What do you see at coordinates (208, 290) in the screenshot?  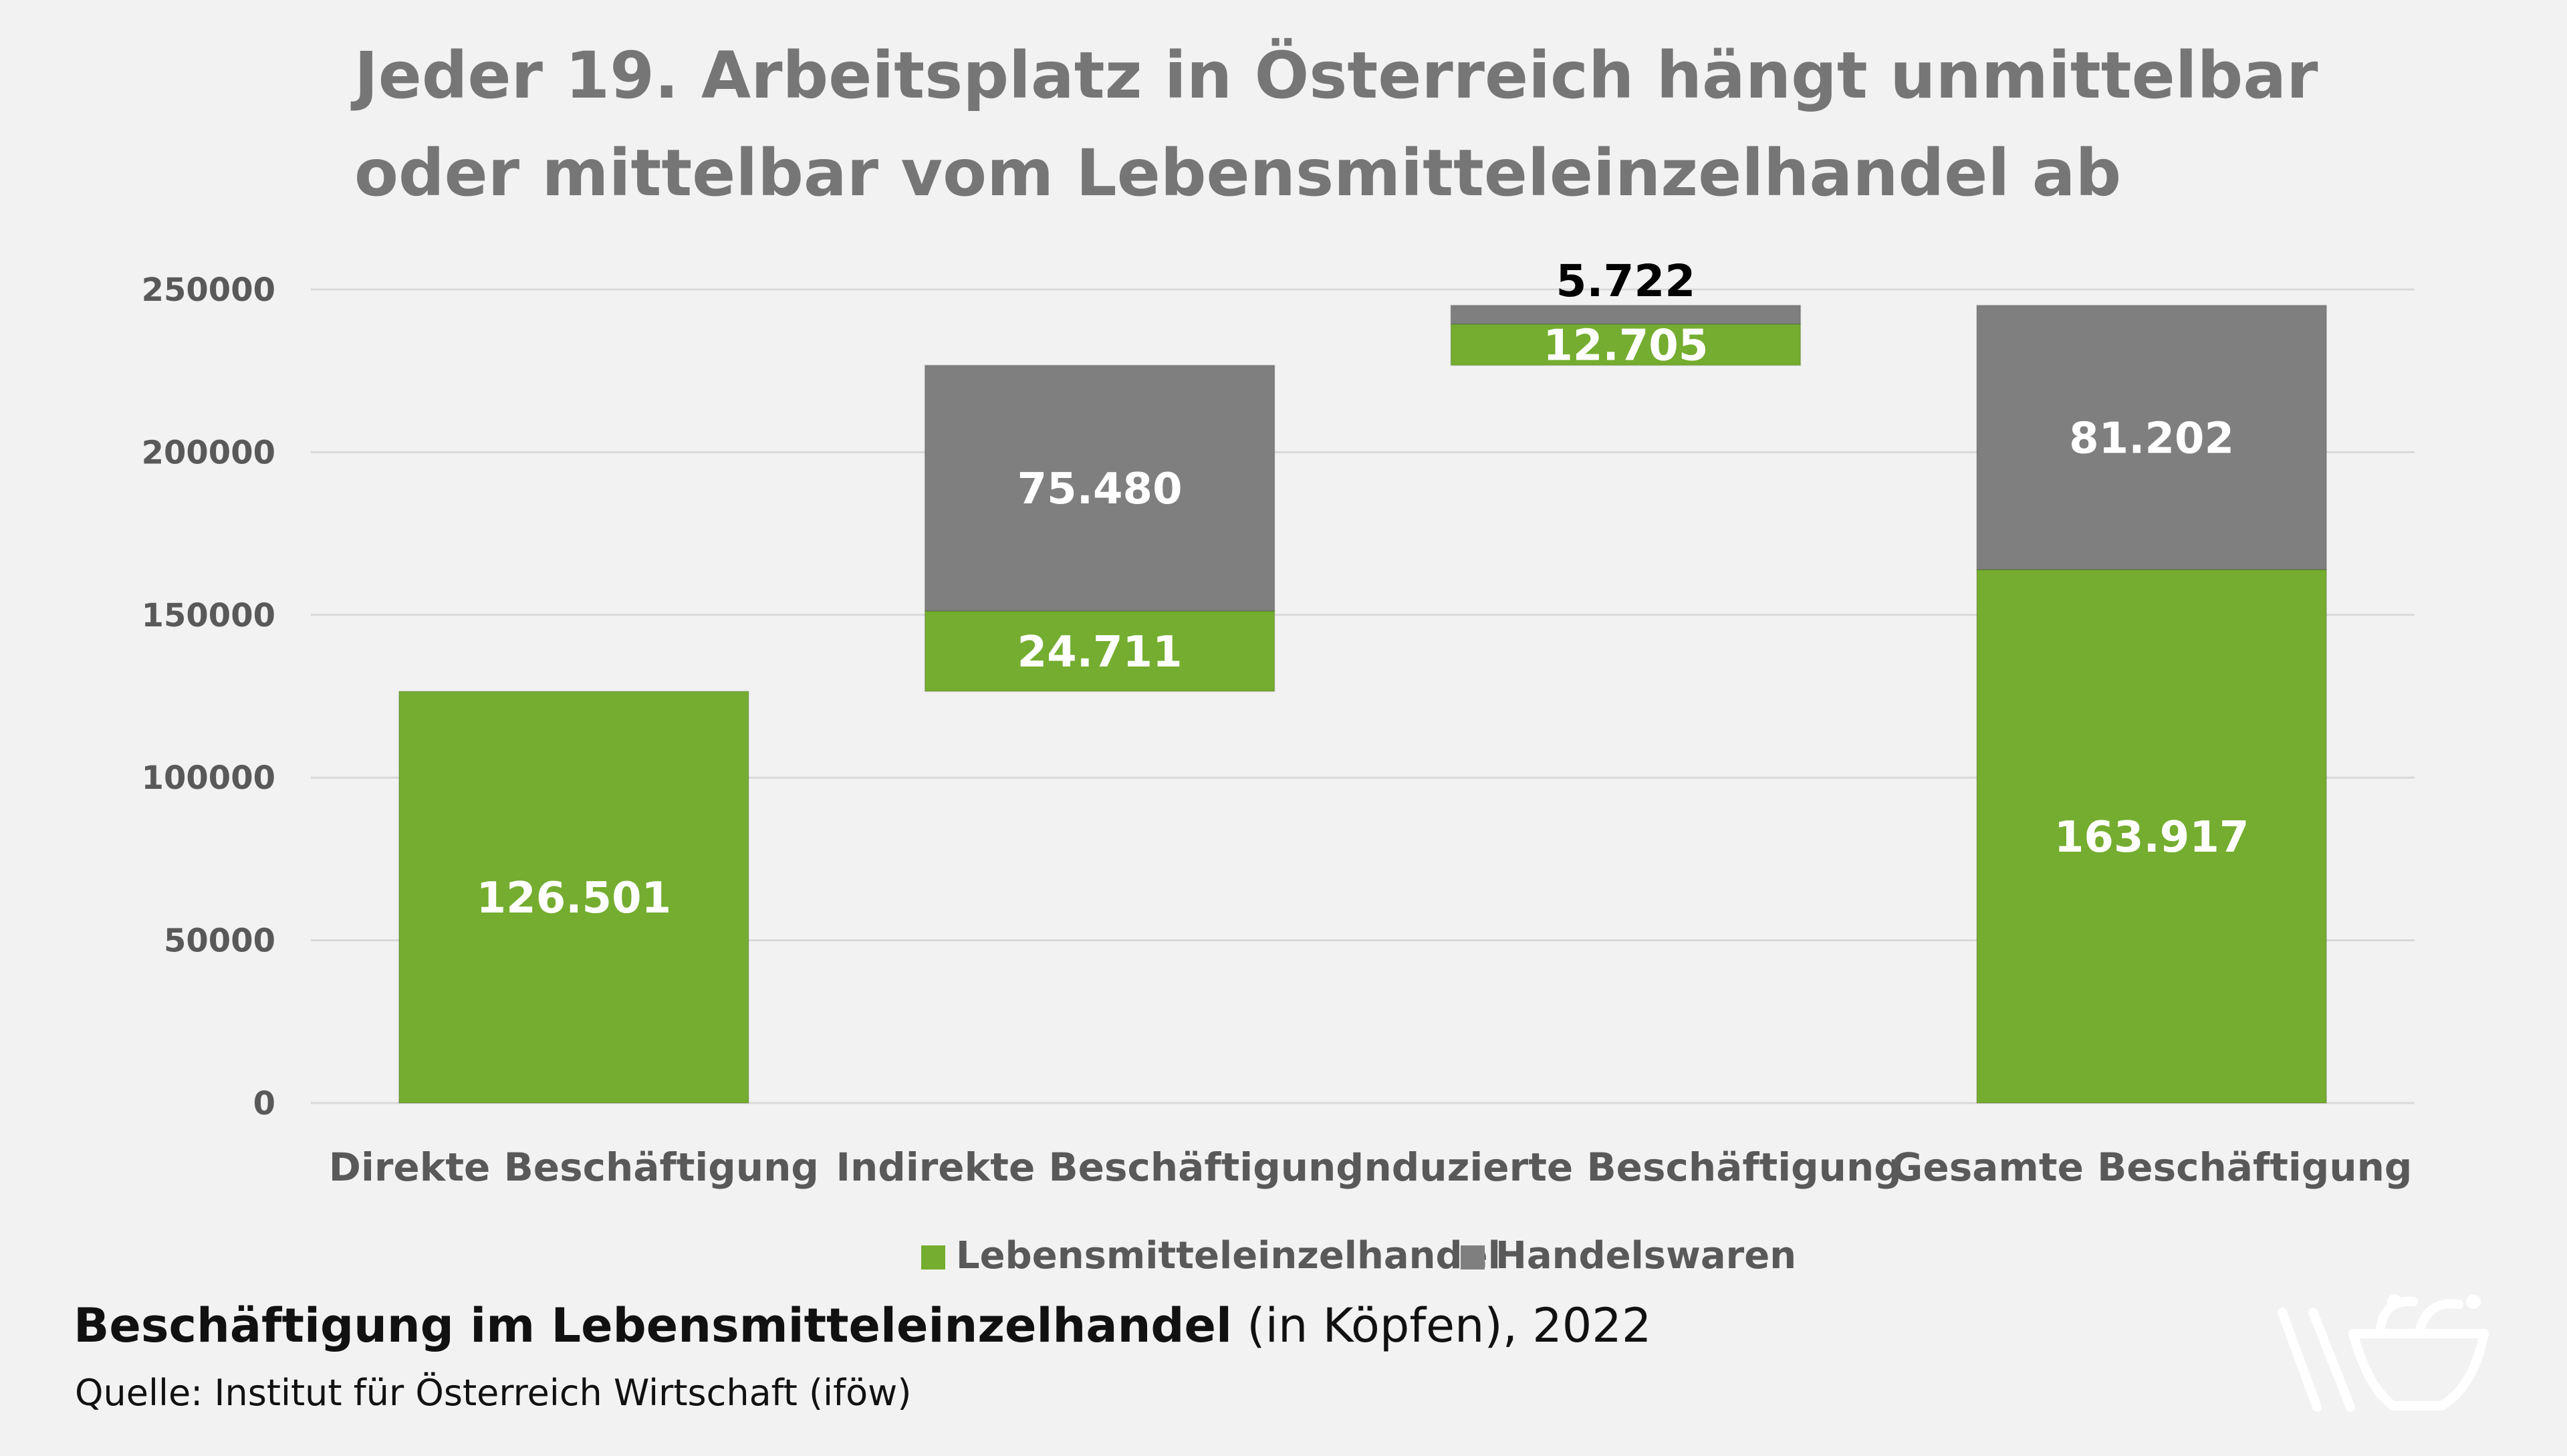 I see `y-tick-label-5: 250000` at bounding box center [208, 290].